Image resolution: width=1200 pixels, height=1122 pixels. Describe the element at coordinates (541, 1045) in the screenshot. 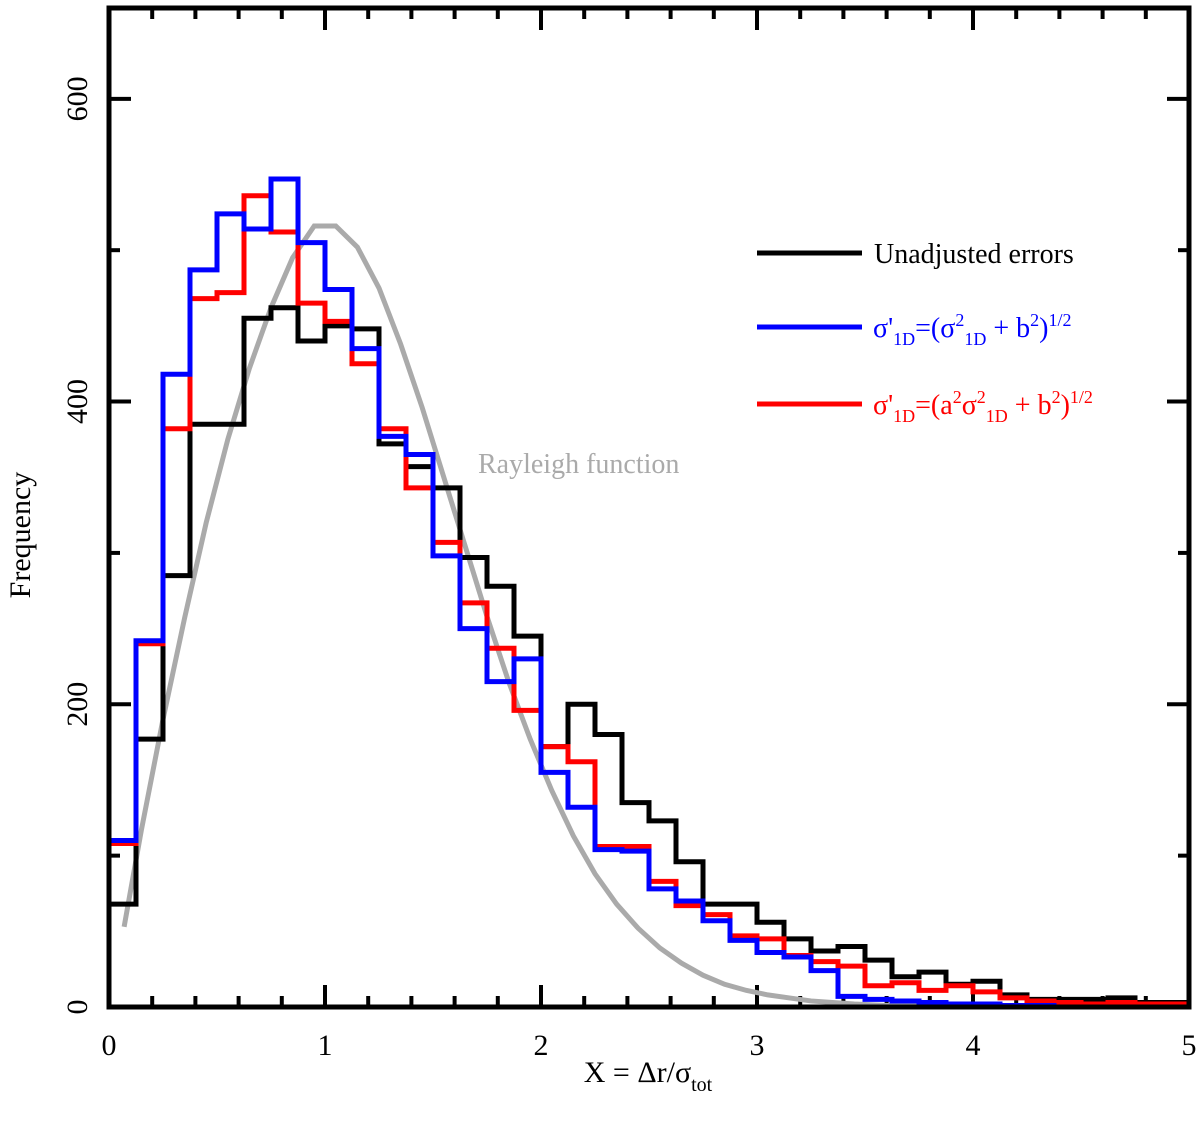

I see `x-tick-label: 2` at that location.